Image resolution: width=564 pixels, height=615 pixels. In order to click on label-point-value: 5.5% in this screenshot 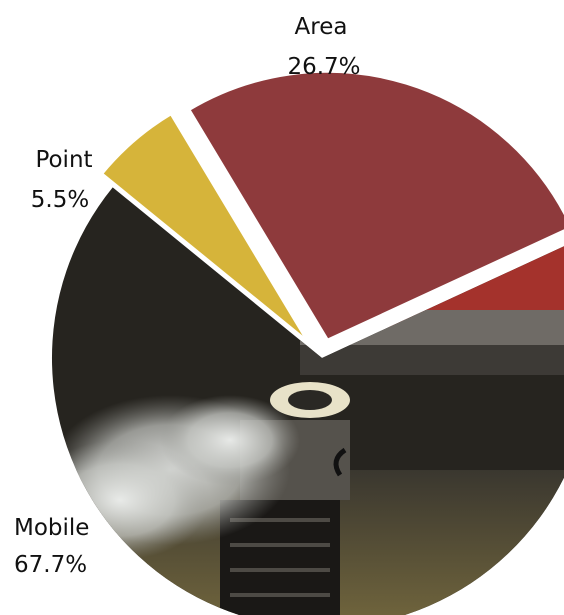, I will do `click(60, 200)`.